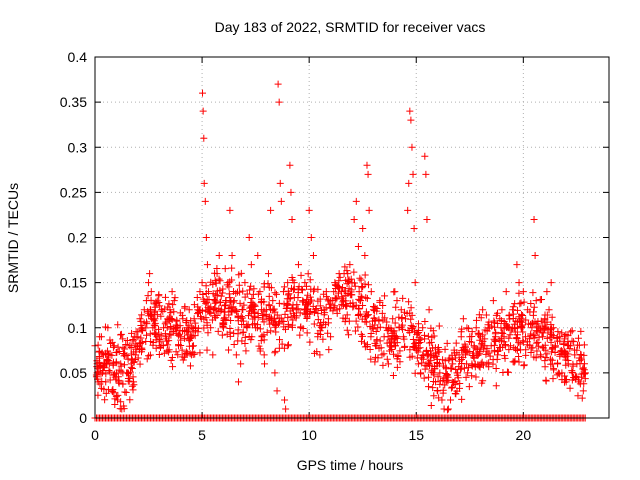 This screenshot has height=480, width=640. What do you see at coordinates (78, 238) in the screenshot?
I see `y-tick-label: 0.2` at bounding box center [78, 238].